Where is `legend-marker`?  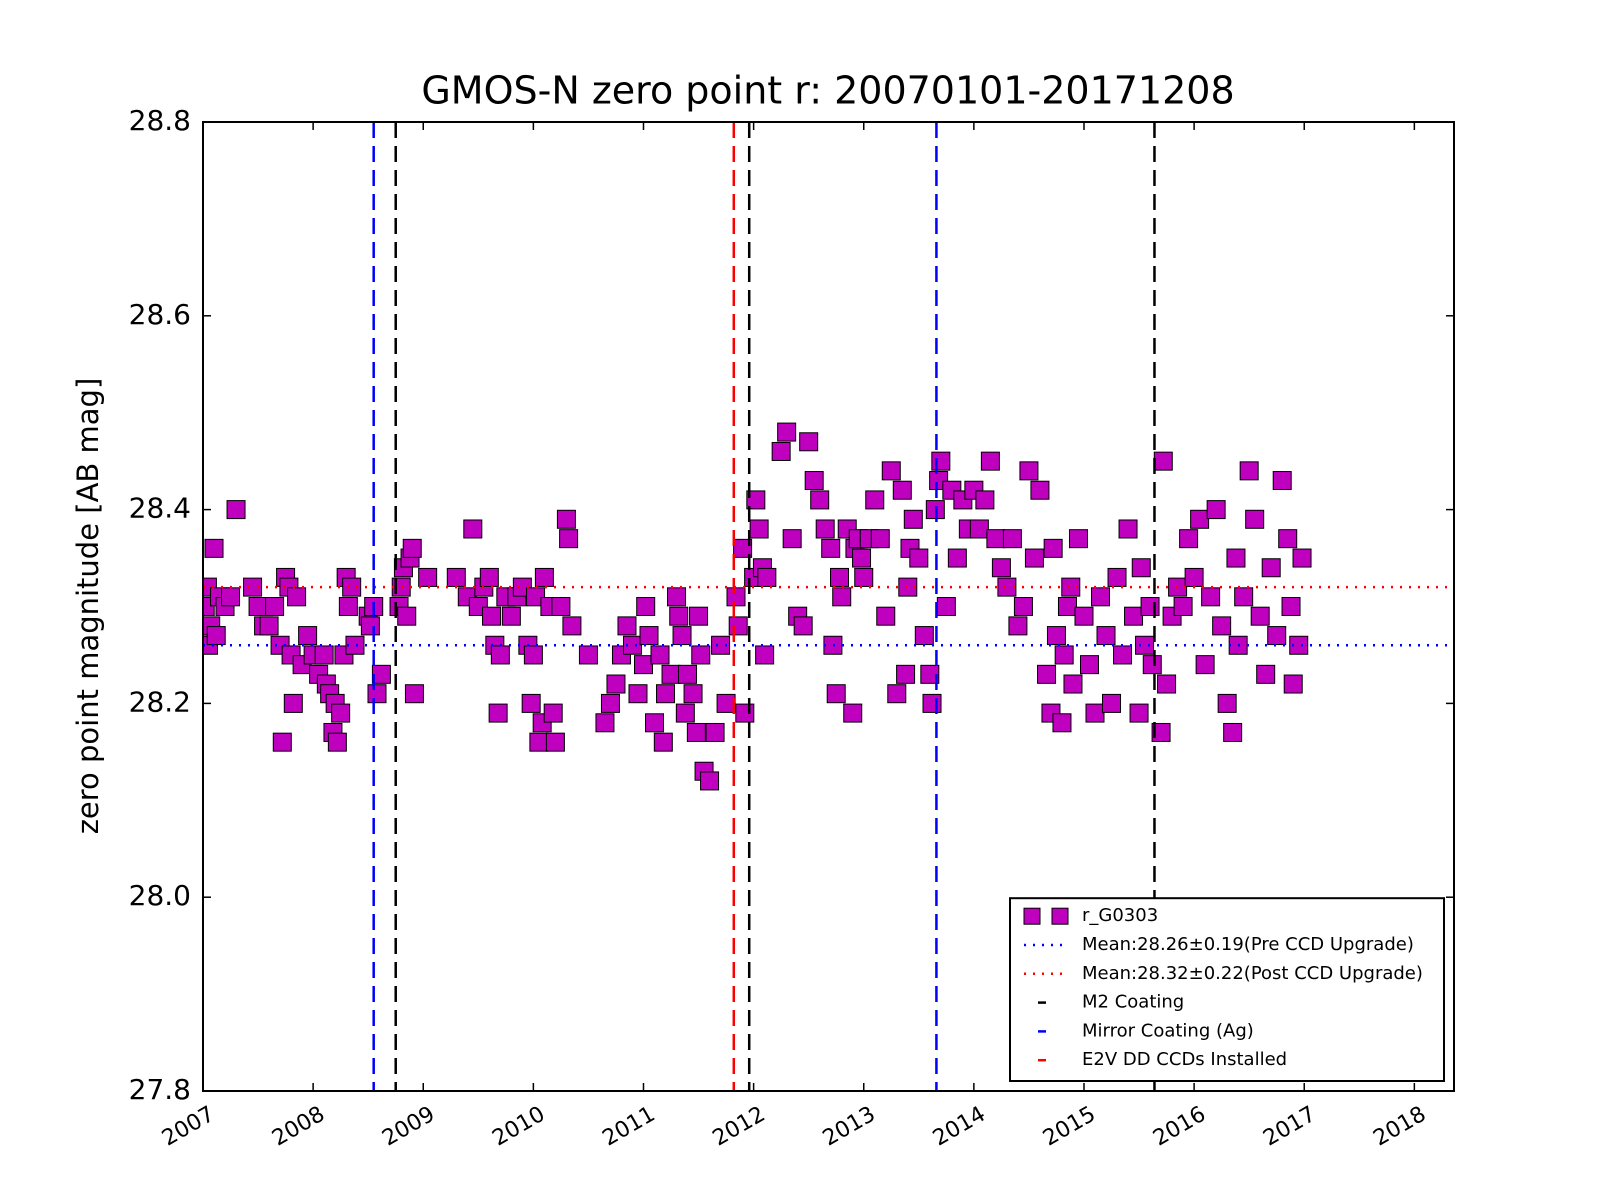
legend-marker is located at coordinates (1060, 916).